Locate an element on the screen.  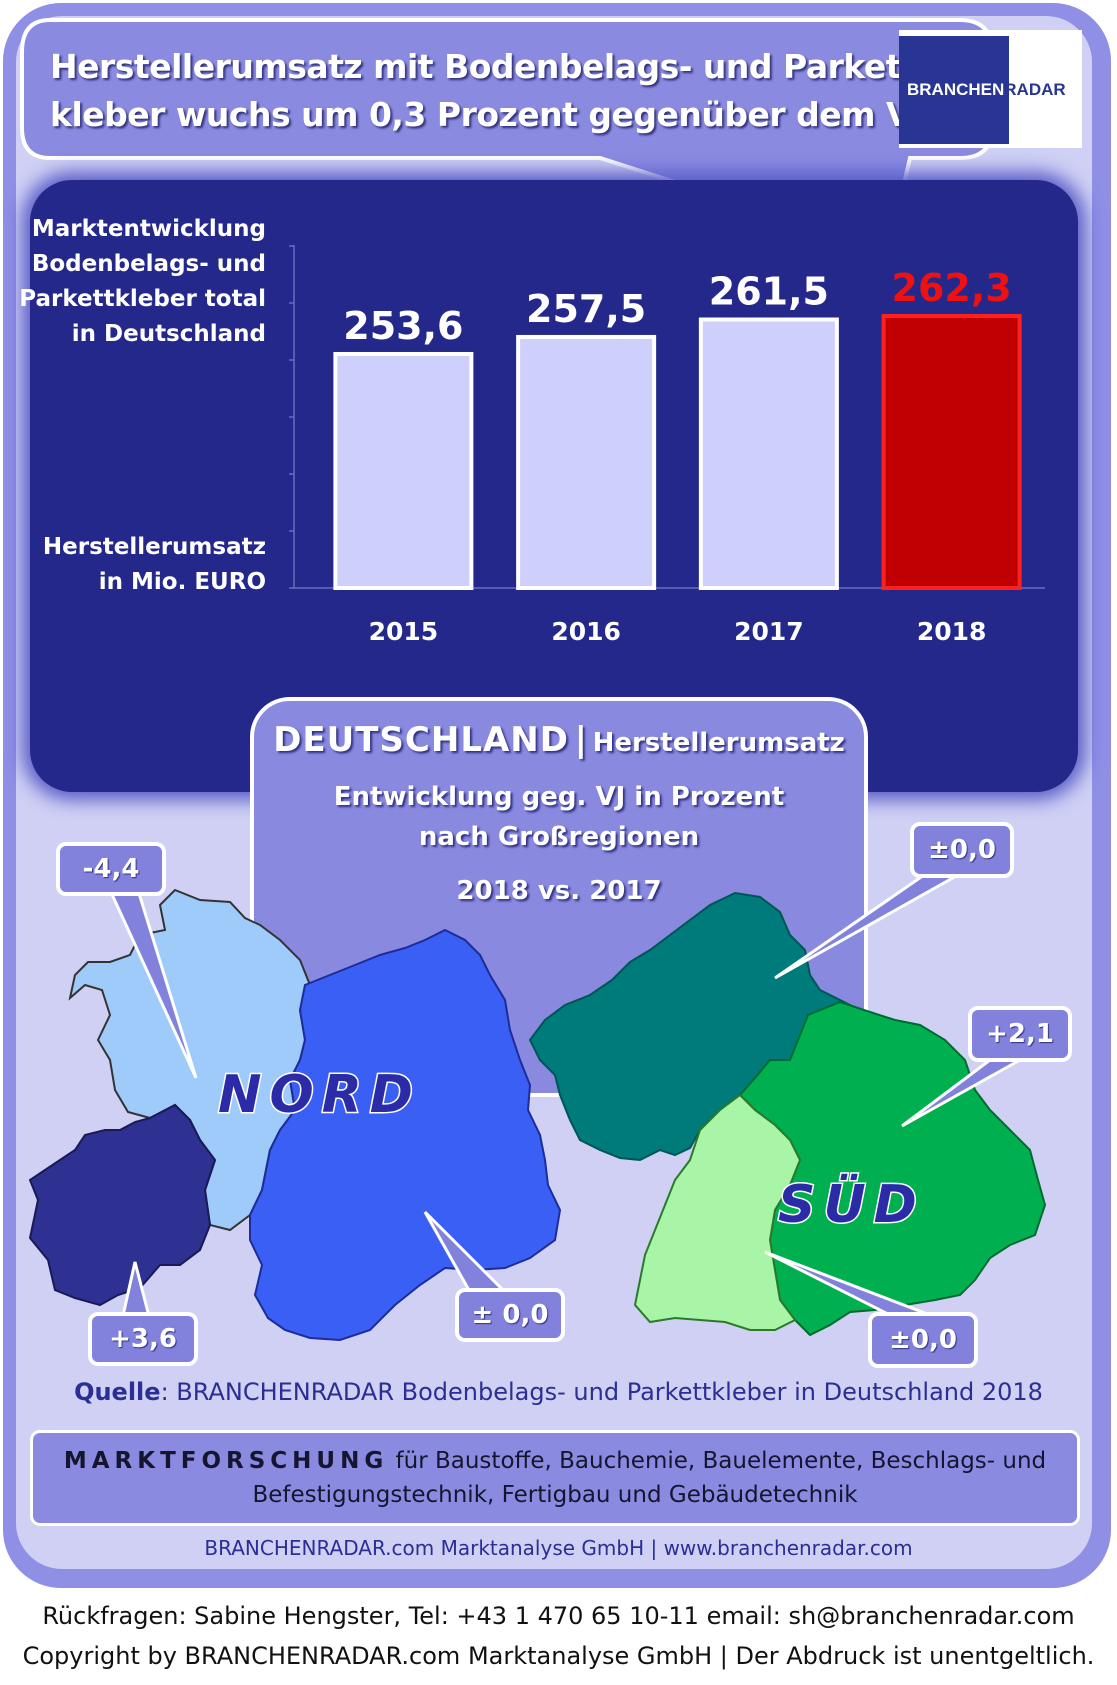
sued-label: SÜD is located at coordinates (851, 1204).